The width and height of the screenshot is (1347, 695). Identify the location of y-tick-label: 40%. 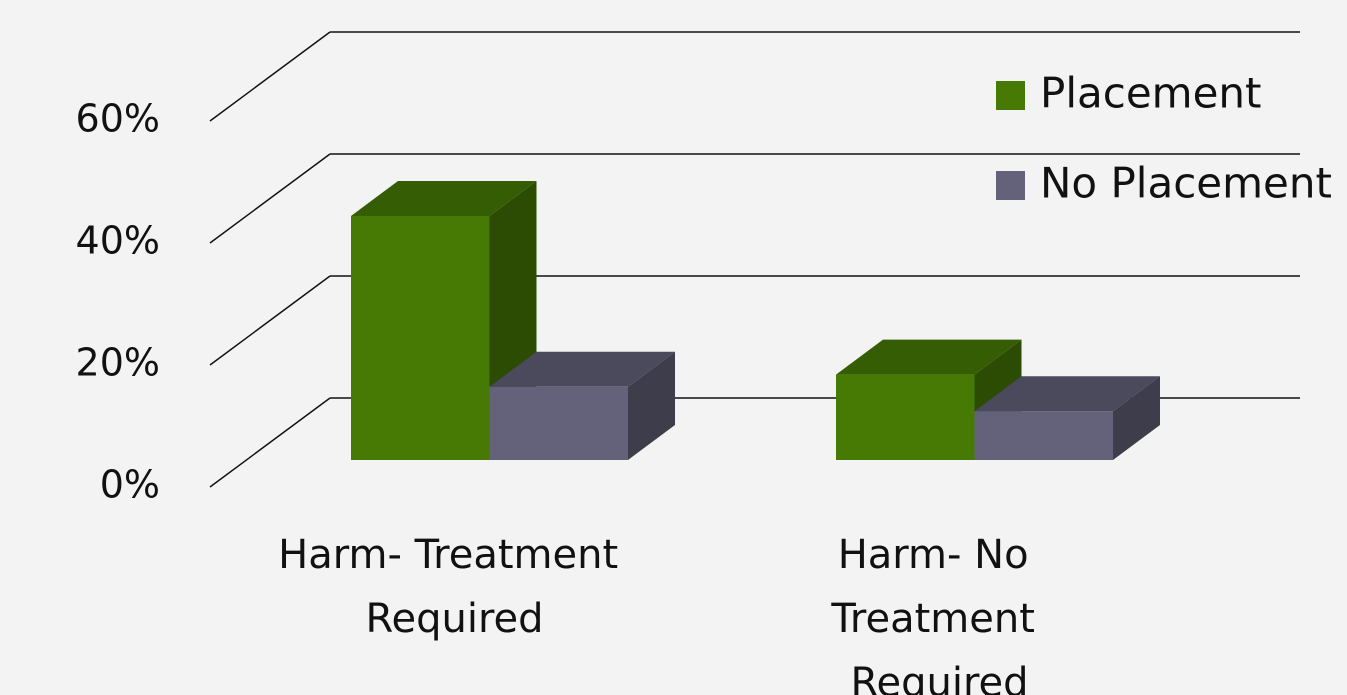
(118, 241).